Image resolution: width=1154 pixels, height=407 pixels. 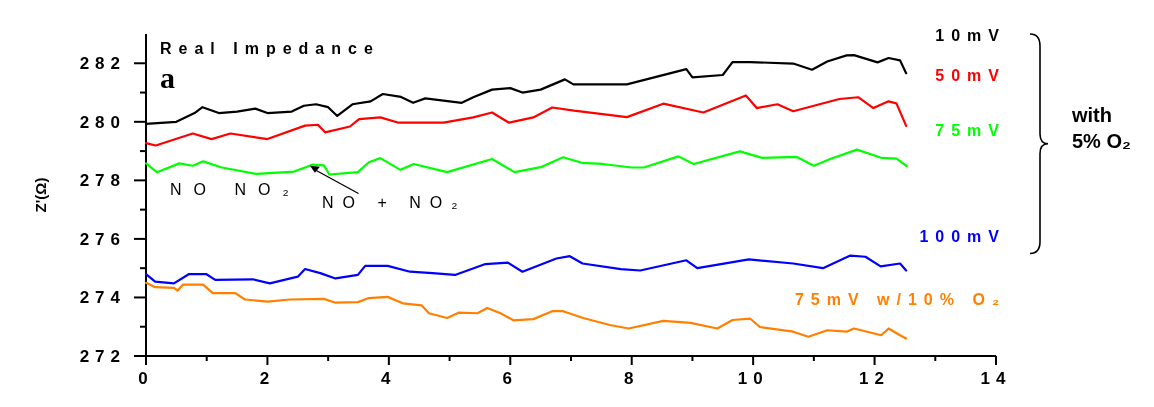 What do you see at coordinates (900, 299) in the screenshot?
I see `series-label: 75mV w/10% O₂` at bounding box center [900, 299].